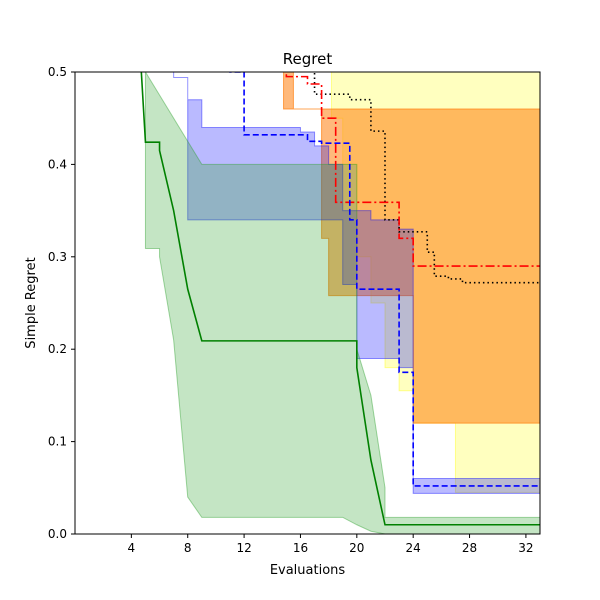 The width and height of the screenshot is (600, 600). What do you see at coordinates (61, 303) in the screenshot?
I see `y-axis: 0.0 0.1 0.2 0.3 0.4 0.5` at bounding box center [61, 303].